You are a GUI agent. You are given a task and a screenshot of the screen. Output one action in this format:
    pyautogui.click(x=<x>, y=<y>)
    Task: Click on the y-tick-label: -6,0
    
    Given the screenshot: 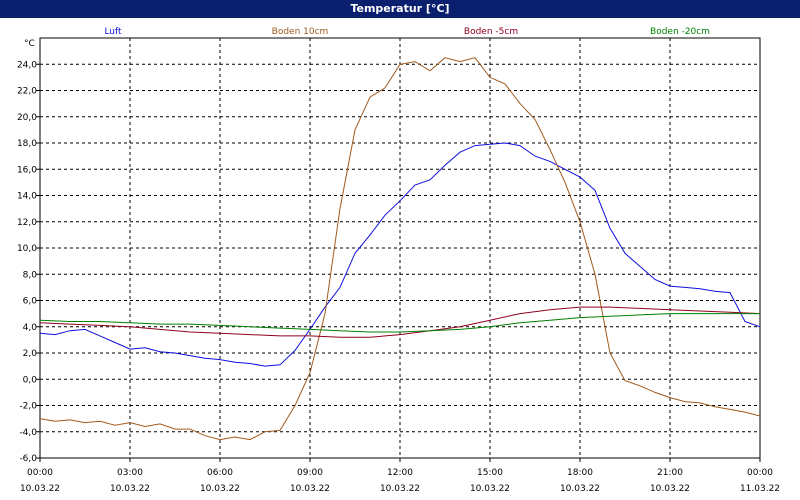 What is the action you would take?
    pyautogui.click(x=28, y=459)
    